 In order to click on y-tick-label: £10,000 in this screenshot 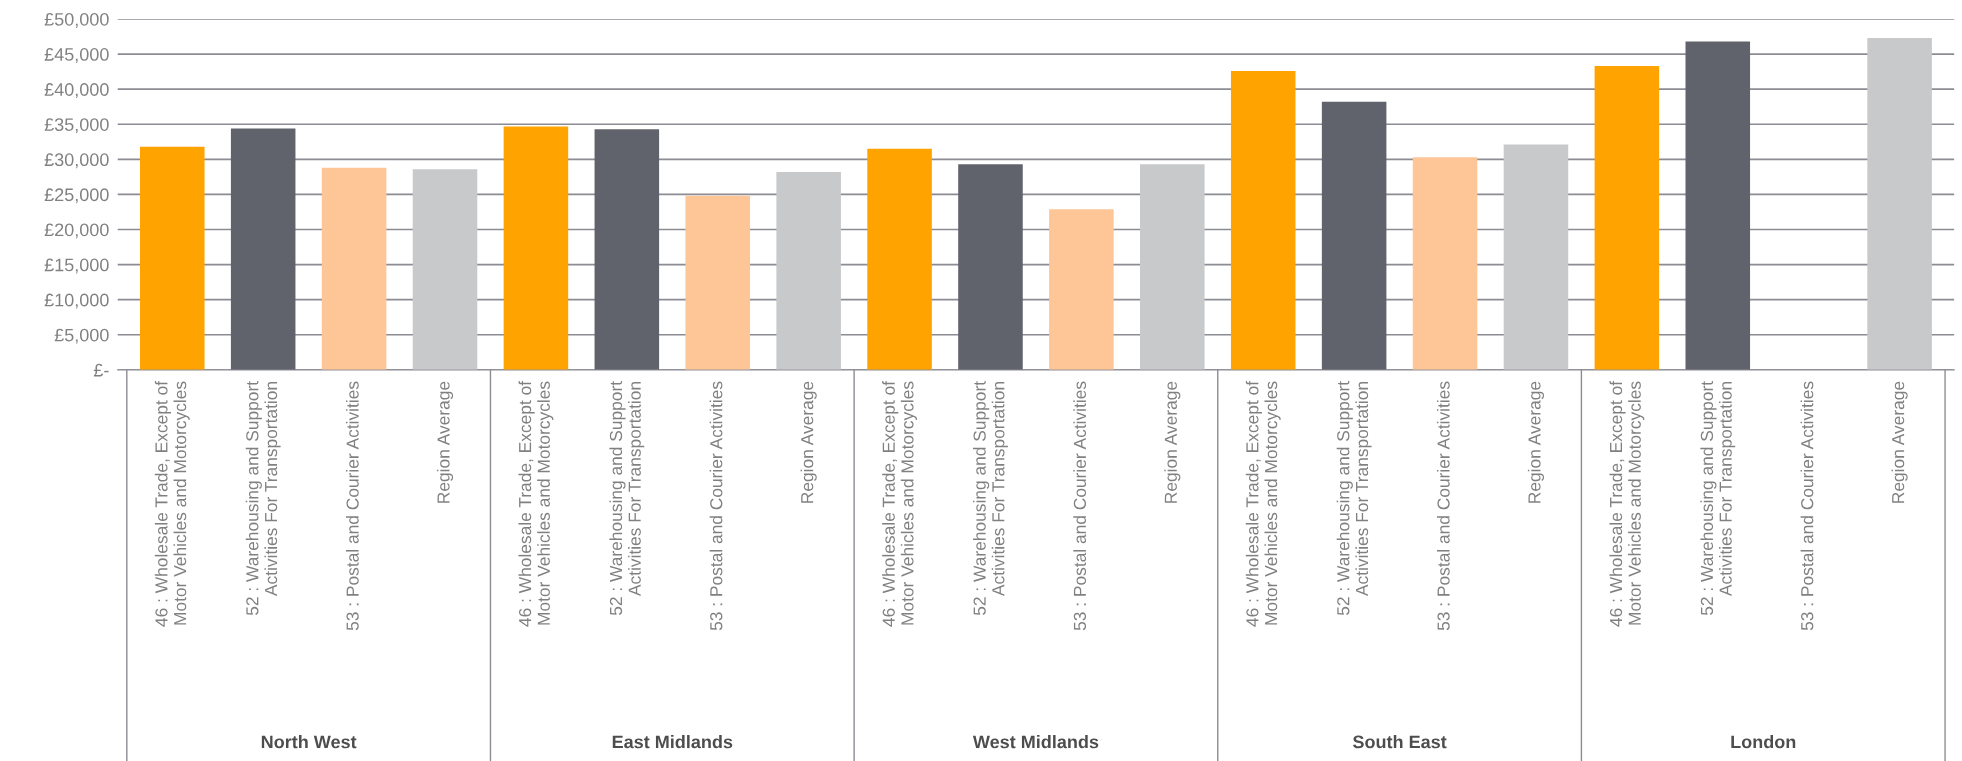, I will do `click(76, 301)`.